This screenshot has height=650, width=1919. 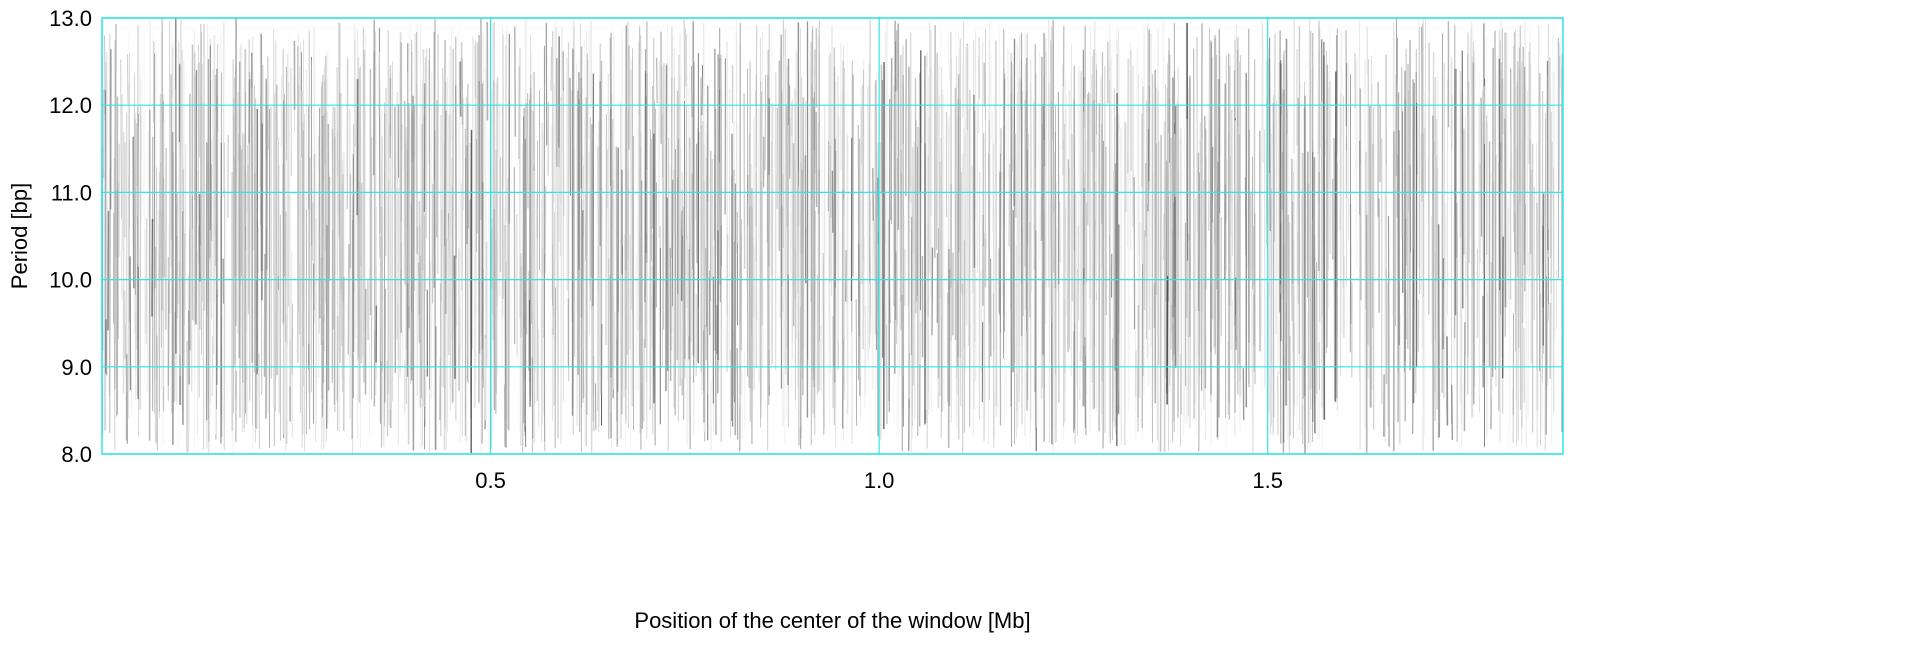 What do you see at coordinates (490, 480) in the screenshot?
I see `x-tick-label: 0.5` at bounding box center [490, 480].